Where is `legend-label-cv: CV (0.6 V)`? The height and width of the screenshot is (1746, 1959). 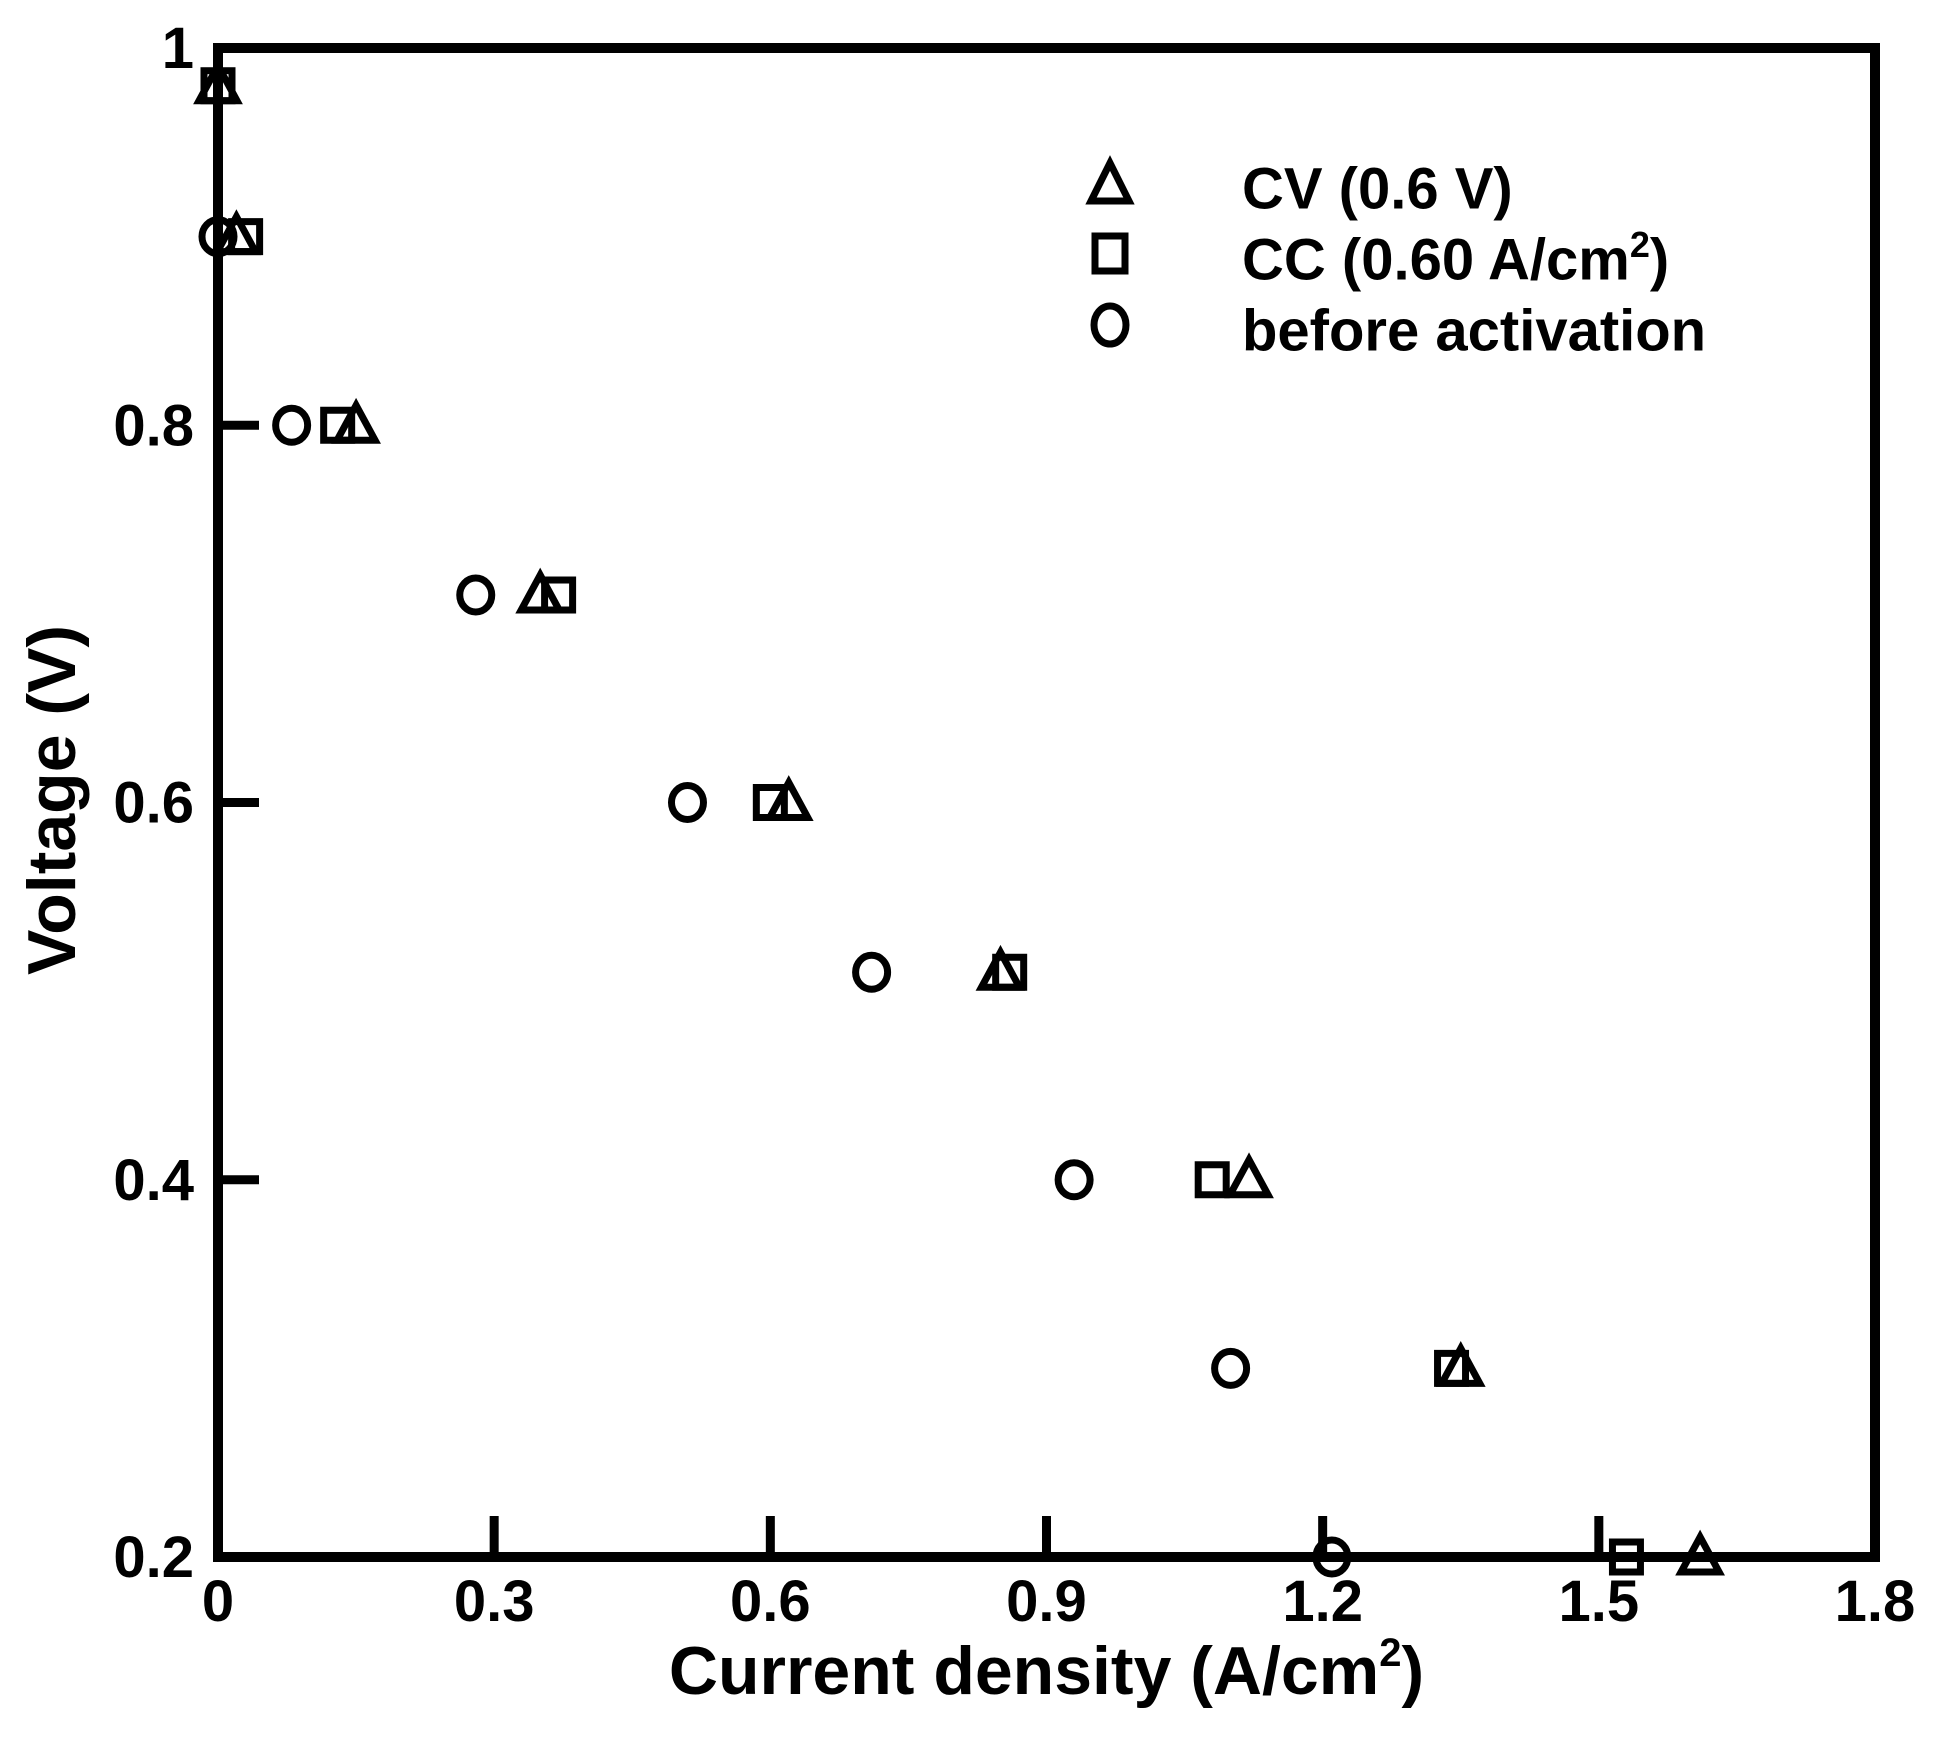 legend-label-cv: CV (0.6 V) is located at coordinates (1377, 189).